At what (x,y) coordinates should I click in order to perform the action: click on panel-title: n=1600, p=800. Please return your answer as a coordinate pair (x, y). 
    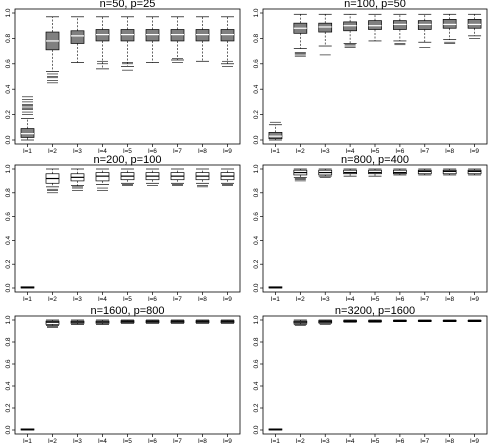
    Looking at the image, I should click on (127, 311).